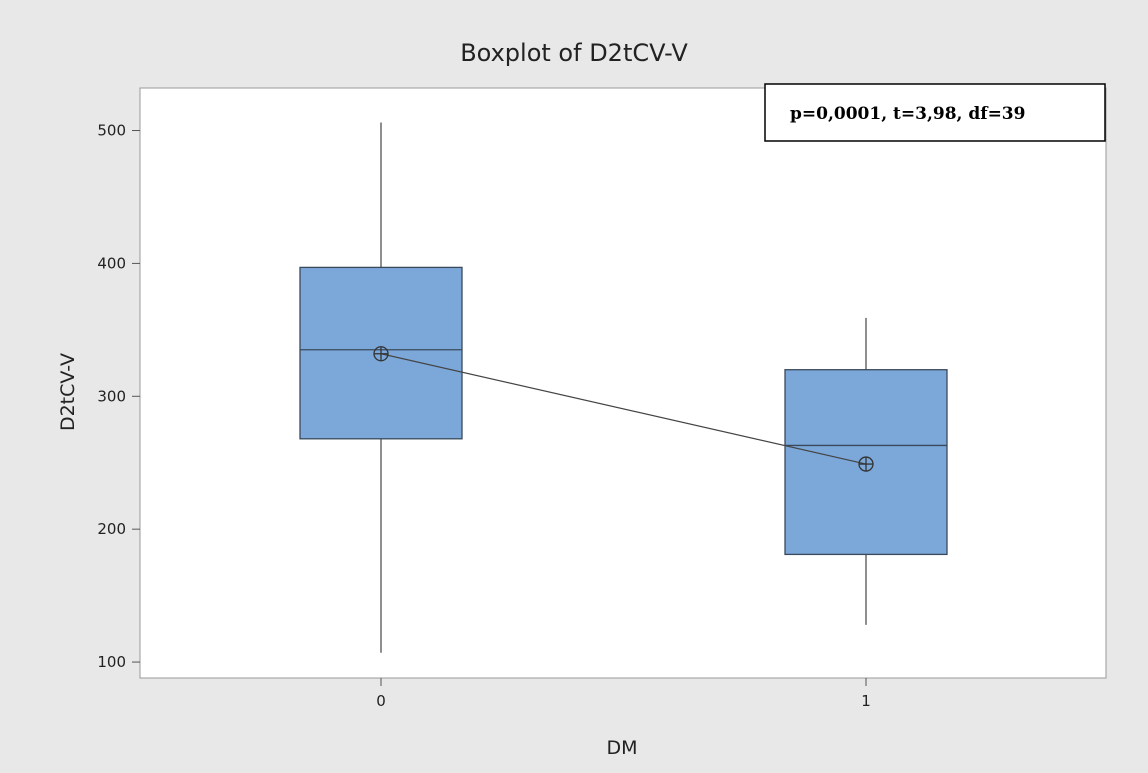  What do you see at coordinates (68, 392) in the screenshot?
I see `y-axis-label: D2tCV-V` at bounding box center [68, 392].